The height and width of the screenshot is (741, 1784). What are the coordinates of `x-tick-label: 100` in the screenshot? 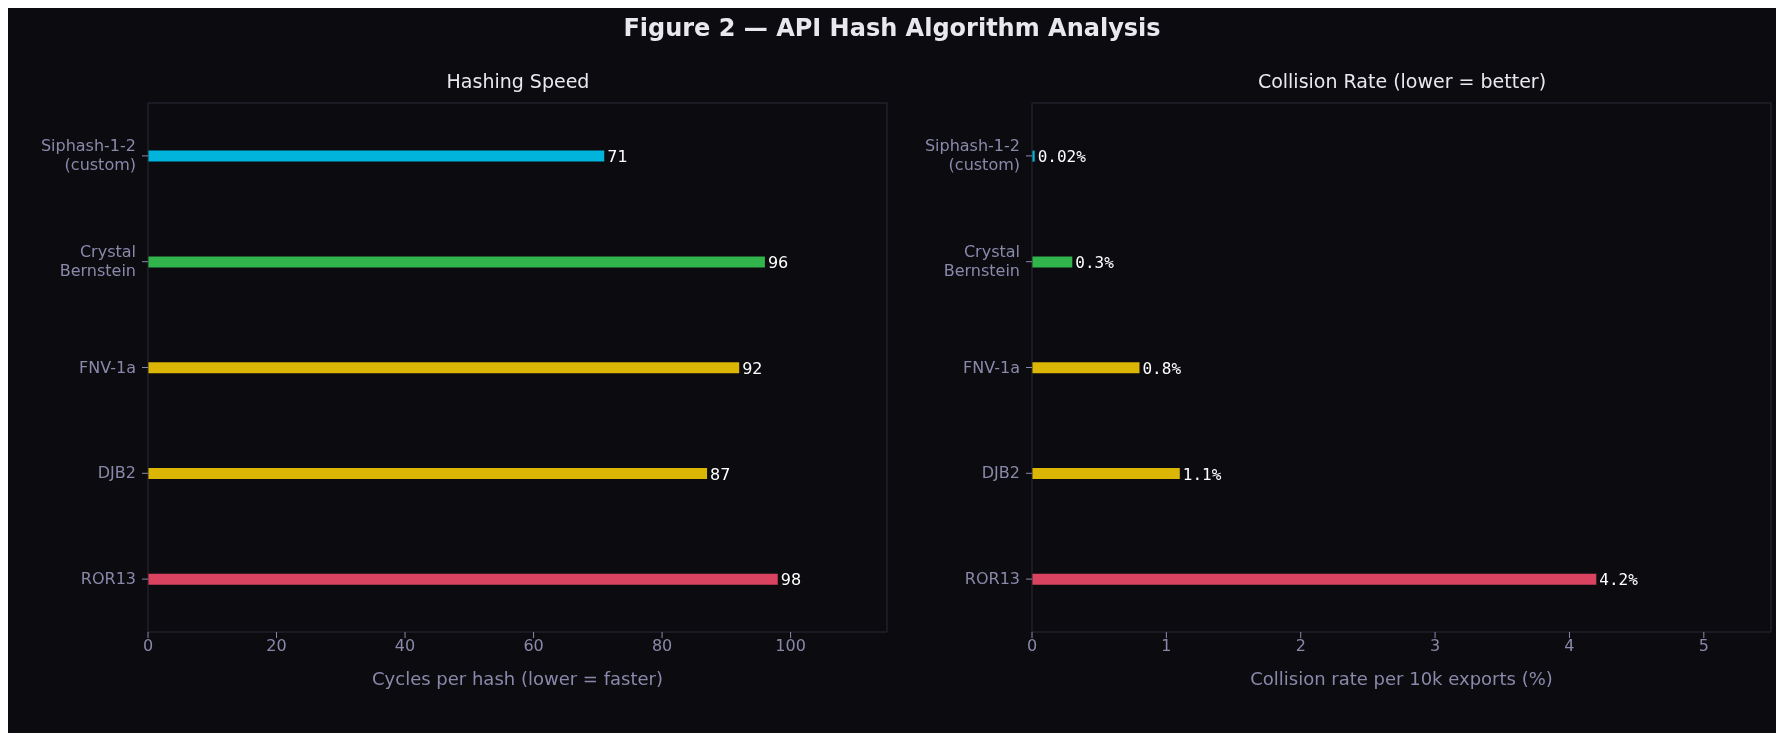 It's located at (790, 646).